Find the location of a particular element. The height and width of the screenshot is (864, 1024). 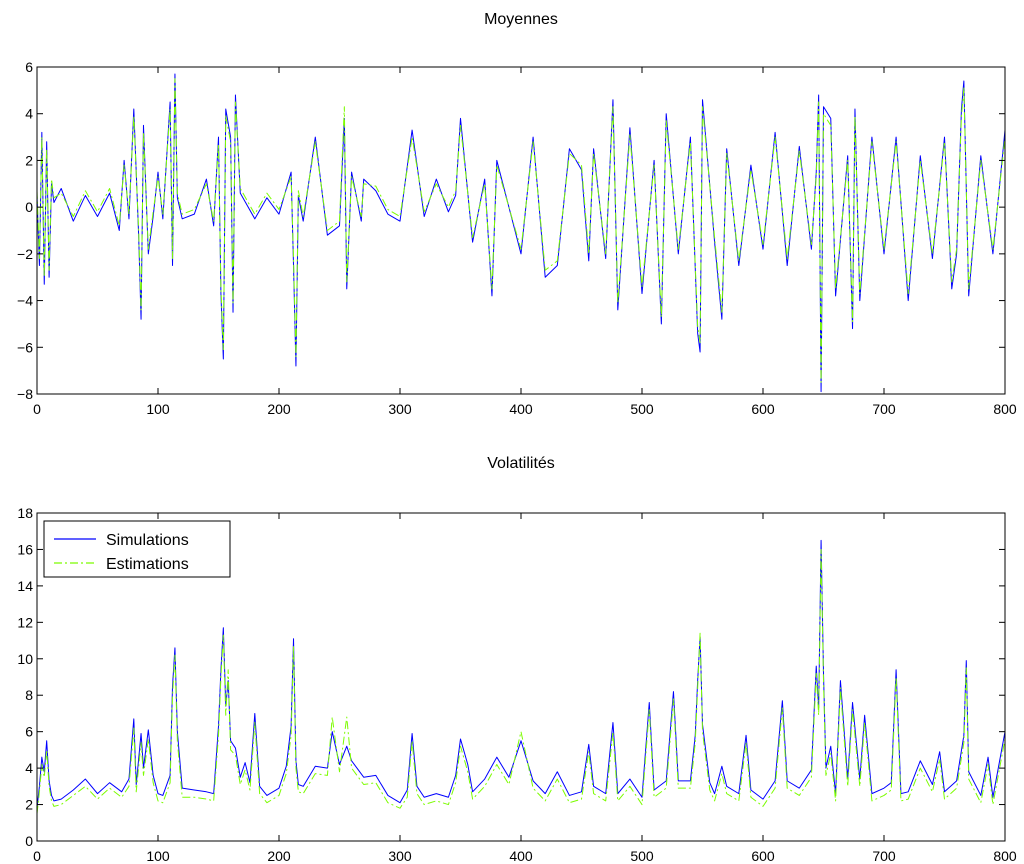

y-tick-label: −6 is located at coordinates (25, 347).